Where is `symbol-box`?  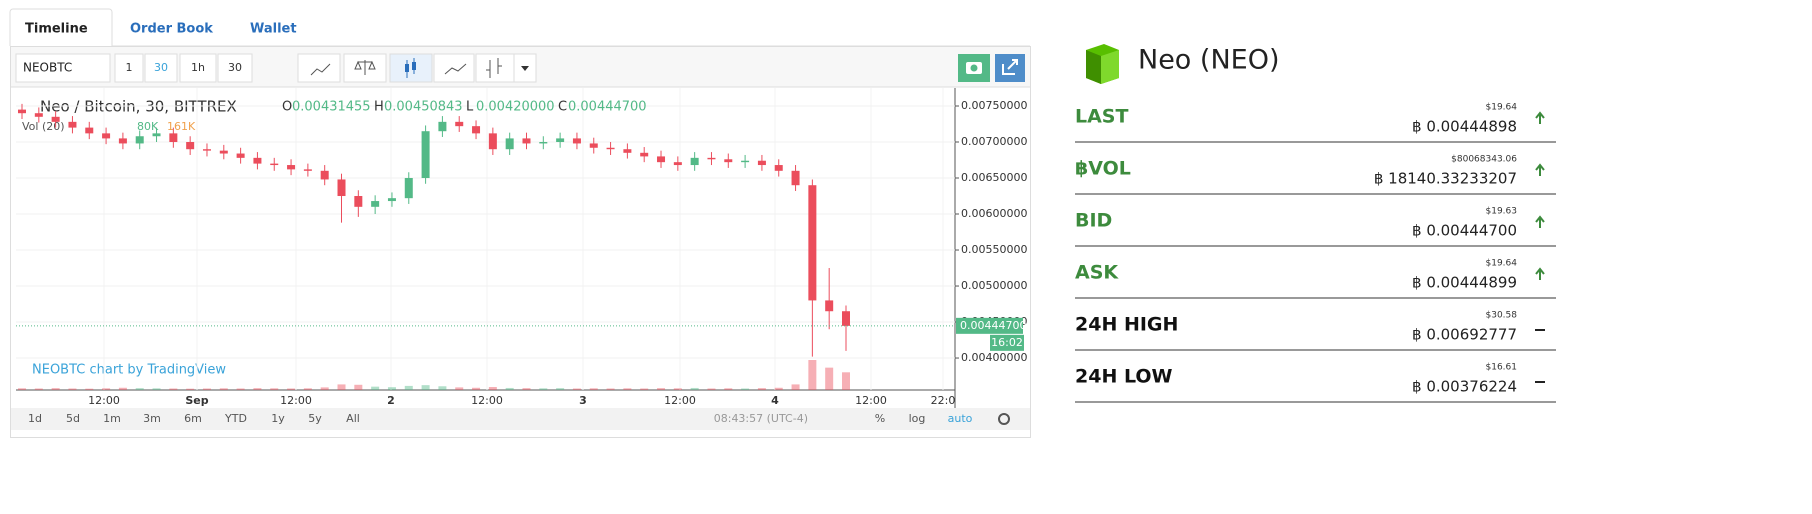
symbol-box is located at coordinates (63, 68).